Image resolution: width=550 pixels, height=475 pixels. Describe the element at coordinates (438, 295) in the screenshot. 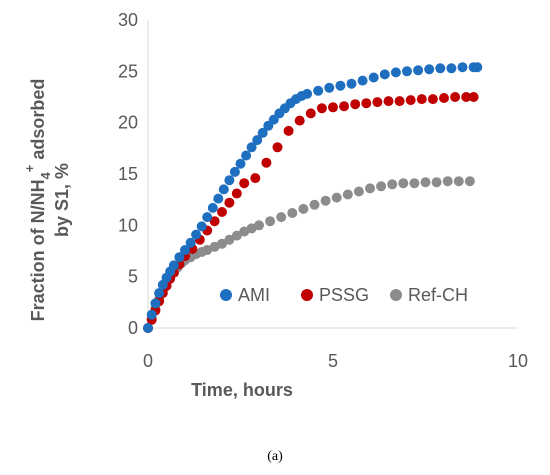

I see `legend-label: Ref-CH` at that location.